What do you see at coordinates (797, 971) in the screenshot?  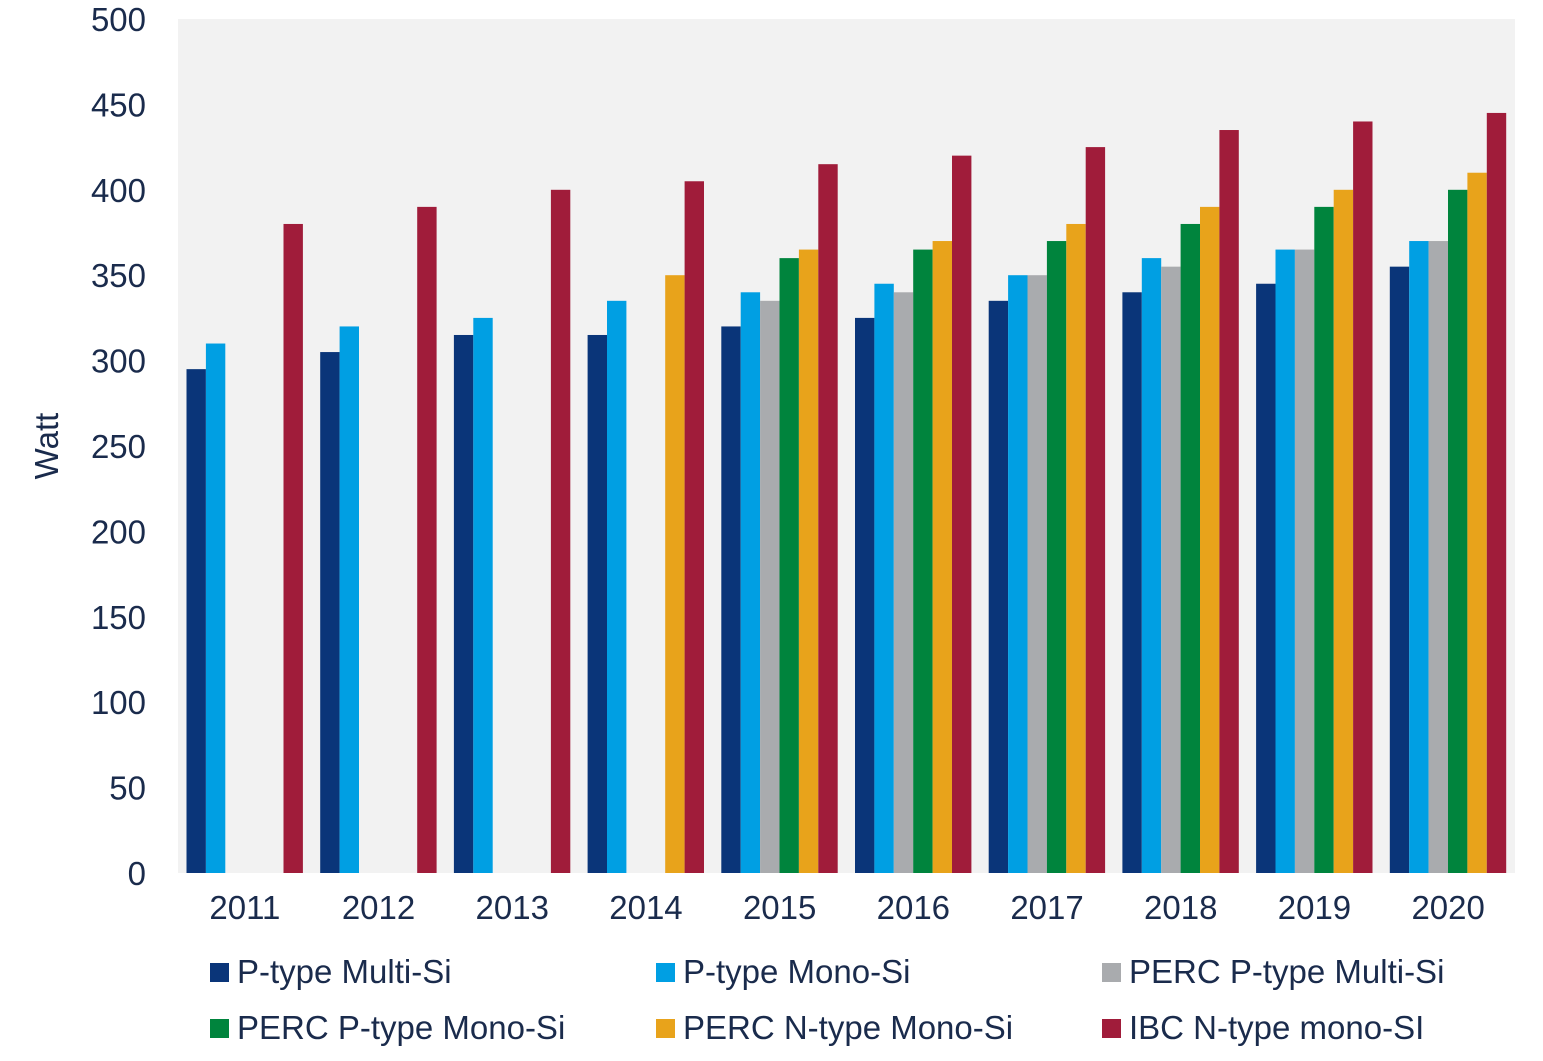 I see `legend-label: P-type Mono-Si` at bounding box center [797, 971].